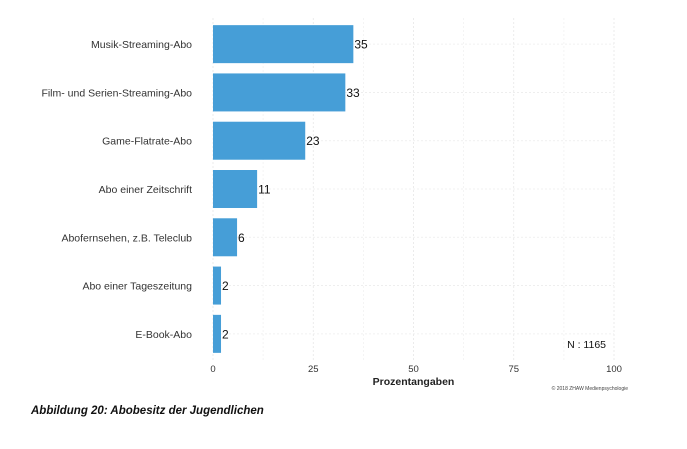  What do you see at coordinates (126, 238) in the screenshot?
I see `category-label: Abofernsehen, z.B. Teleclub` at bounding box center [126, 238].